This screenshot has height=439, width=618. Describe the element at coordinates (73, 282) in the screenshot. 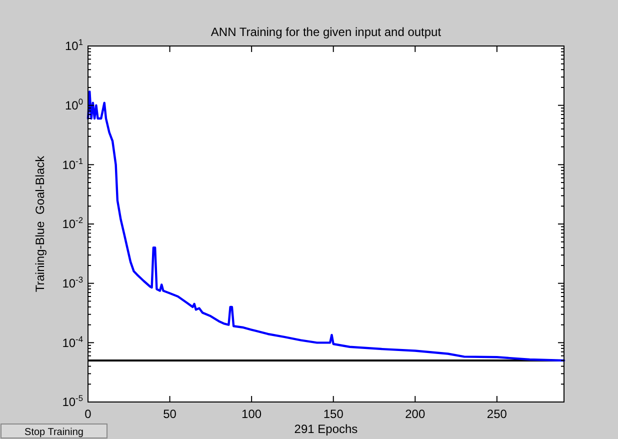

I see `y-tick-label: 10$^{-3}$` at that location.